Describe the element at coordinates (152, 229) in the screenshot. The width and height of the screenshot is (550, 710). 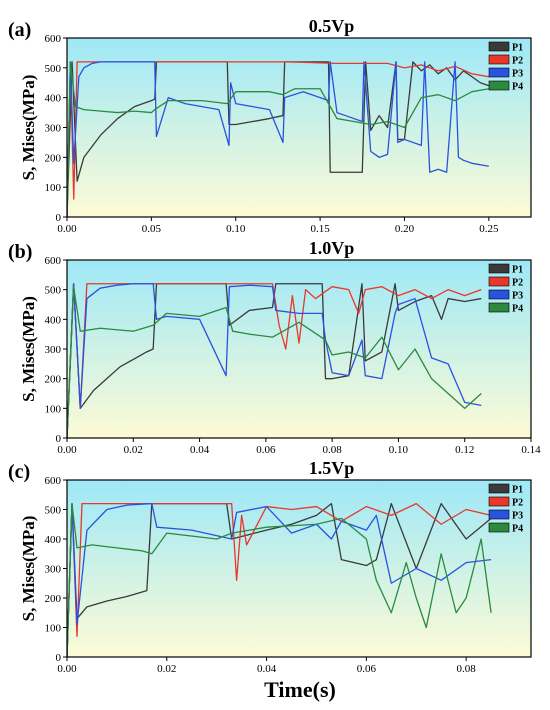
I see `x-tick-label: 0.05` at that location.